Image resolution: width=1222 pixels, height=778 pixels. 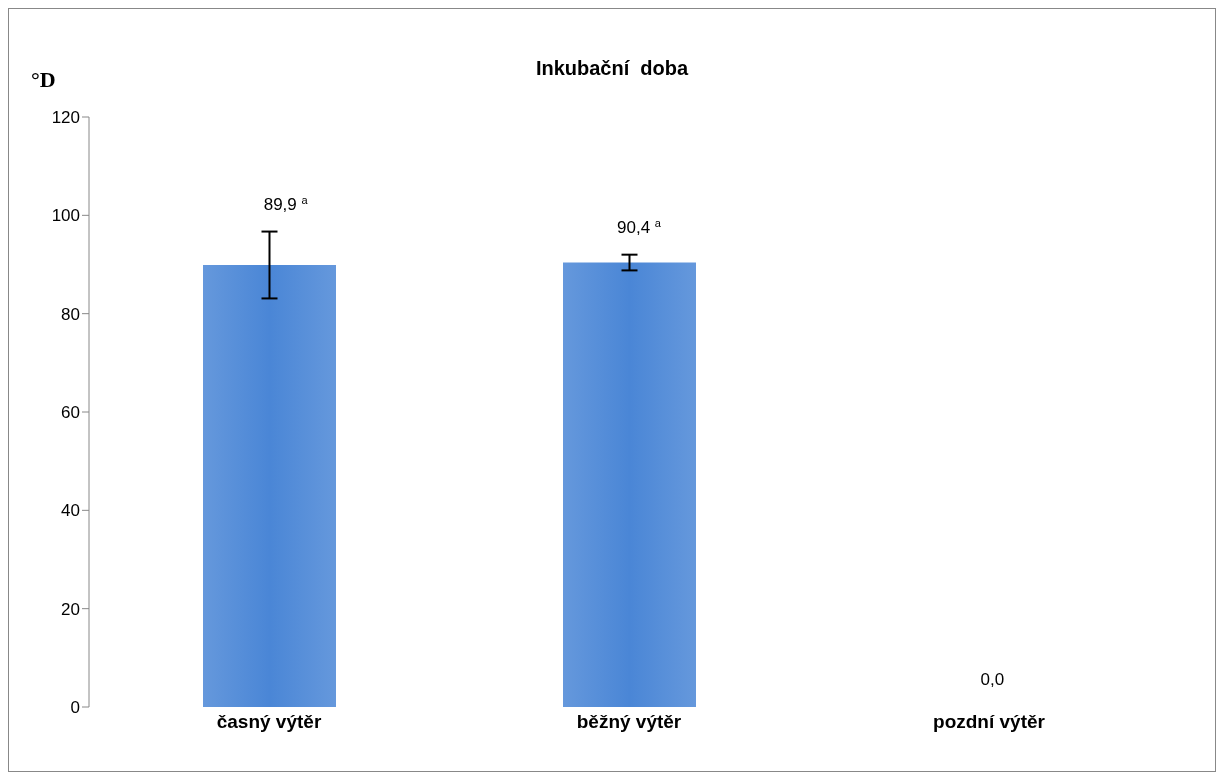 What do you see at coordinates (75, 708) in the screenshot?
I see `y-tick-label: 0` at bounding box center [75, 708].